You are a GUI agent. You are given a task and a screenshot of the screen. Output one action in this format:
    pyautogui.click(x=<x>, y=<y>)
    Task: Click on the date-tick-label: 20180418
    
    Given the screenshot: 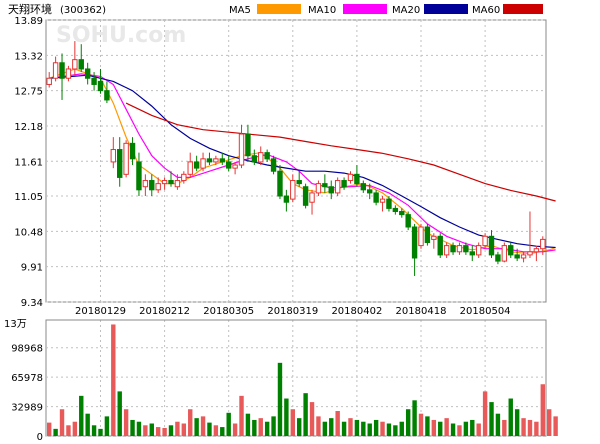 What is the action you would take?
    pyautogui.click(x=421, y=311)
    